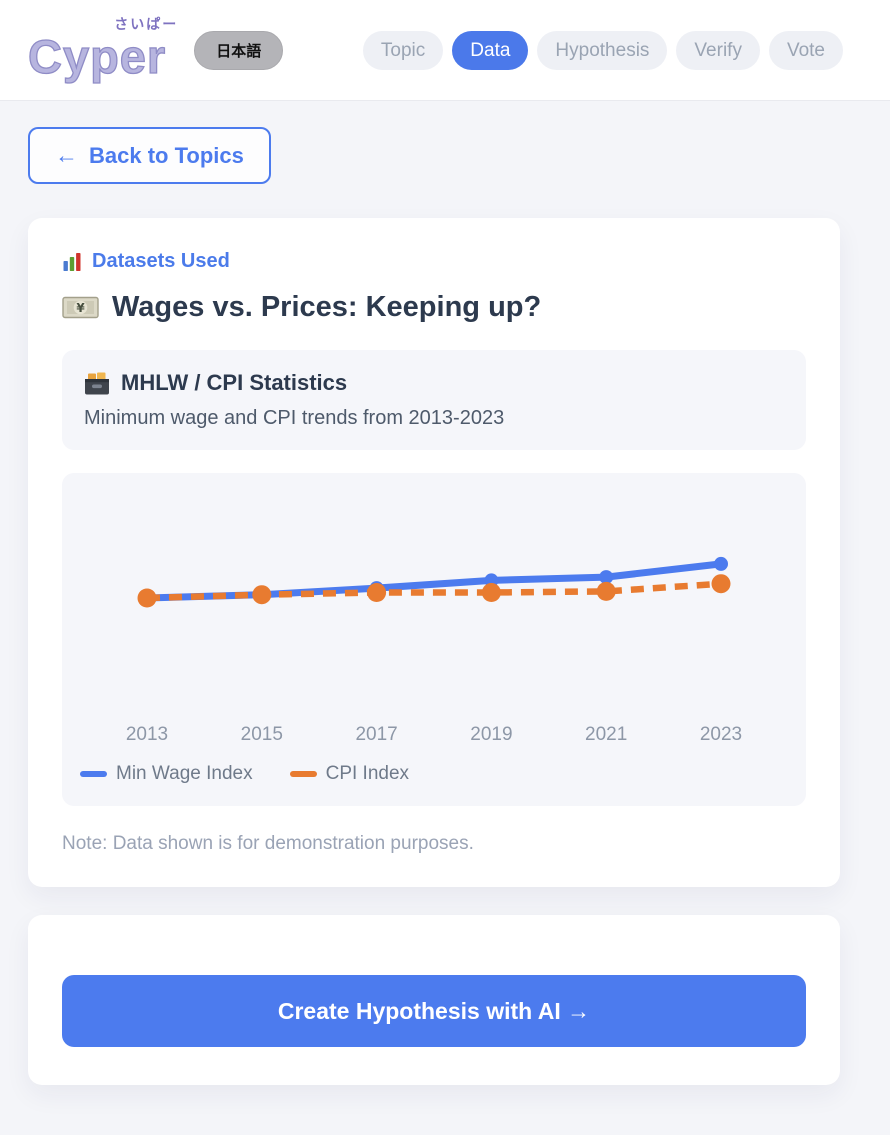 The width and height of the screenshot is (890, 1135). I want to click on cpi-legend-swatch-icon, so click(303, 774).